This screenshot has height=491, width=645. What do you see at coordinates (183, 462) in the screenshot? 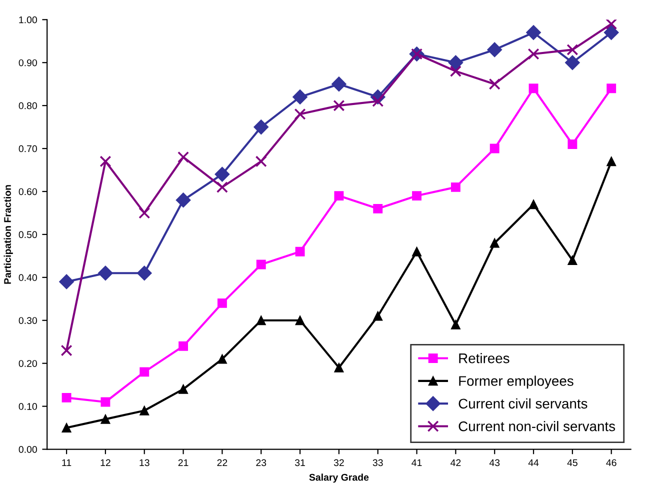
I see `x-tick-label: 21` at bounding box center [183, 462].